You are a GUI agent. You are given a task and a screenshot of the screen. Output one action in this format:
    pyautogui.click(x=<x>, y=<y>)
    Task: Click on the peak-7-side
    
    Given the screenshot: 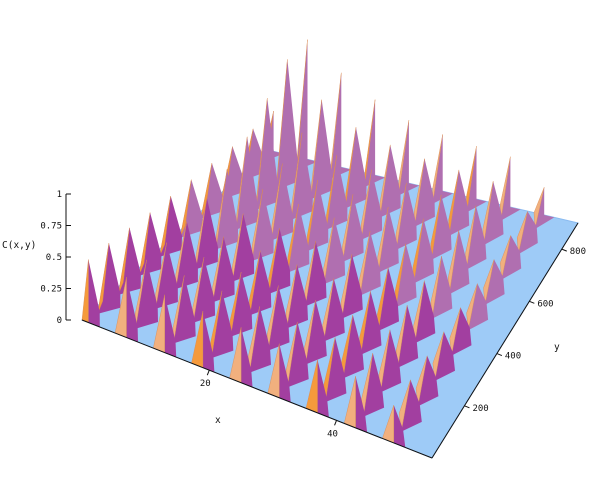 What is the action you would take?
    pyautogui.click(x=510, y=188)
    